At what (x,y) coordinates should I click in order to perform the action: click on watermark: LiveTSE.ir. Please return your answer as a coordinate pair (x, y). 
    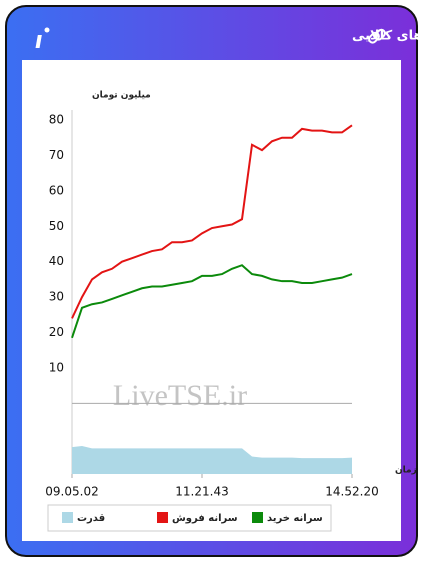
    Looking at the image, I should click on (180, 395).